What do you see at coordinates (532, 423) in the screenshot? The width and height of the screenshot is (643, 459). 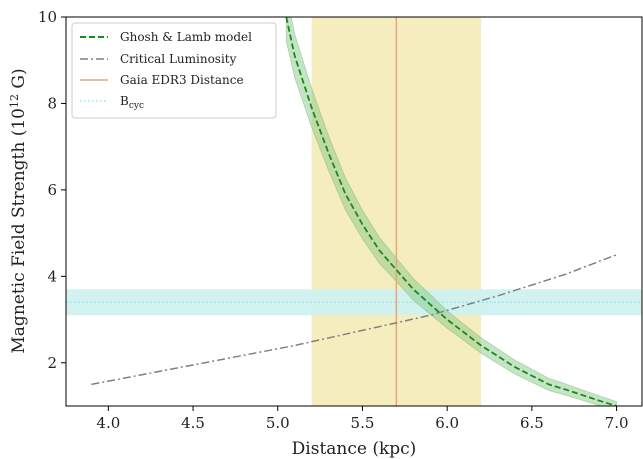 I see `x-tick-label: 6.5` at bounding box center [532, 423].